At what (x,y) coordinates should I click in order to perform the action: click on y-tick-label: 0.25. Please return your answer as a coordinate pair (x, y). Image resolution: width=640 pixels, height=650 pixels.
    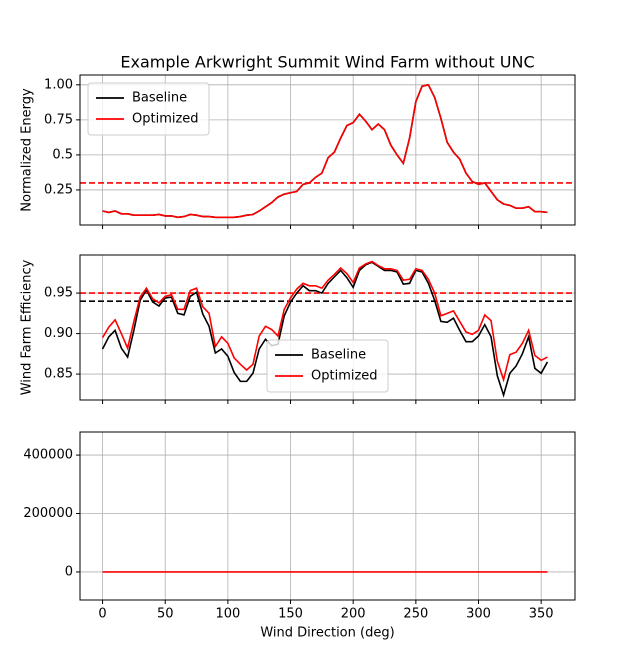
    Looking at the image, I should click on (58, 189).